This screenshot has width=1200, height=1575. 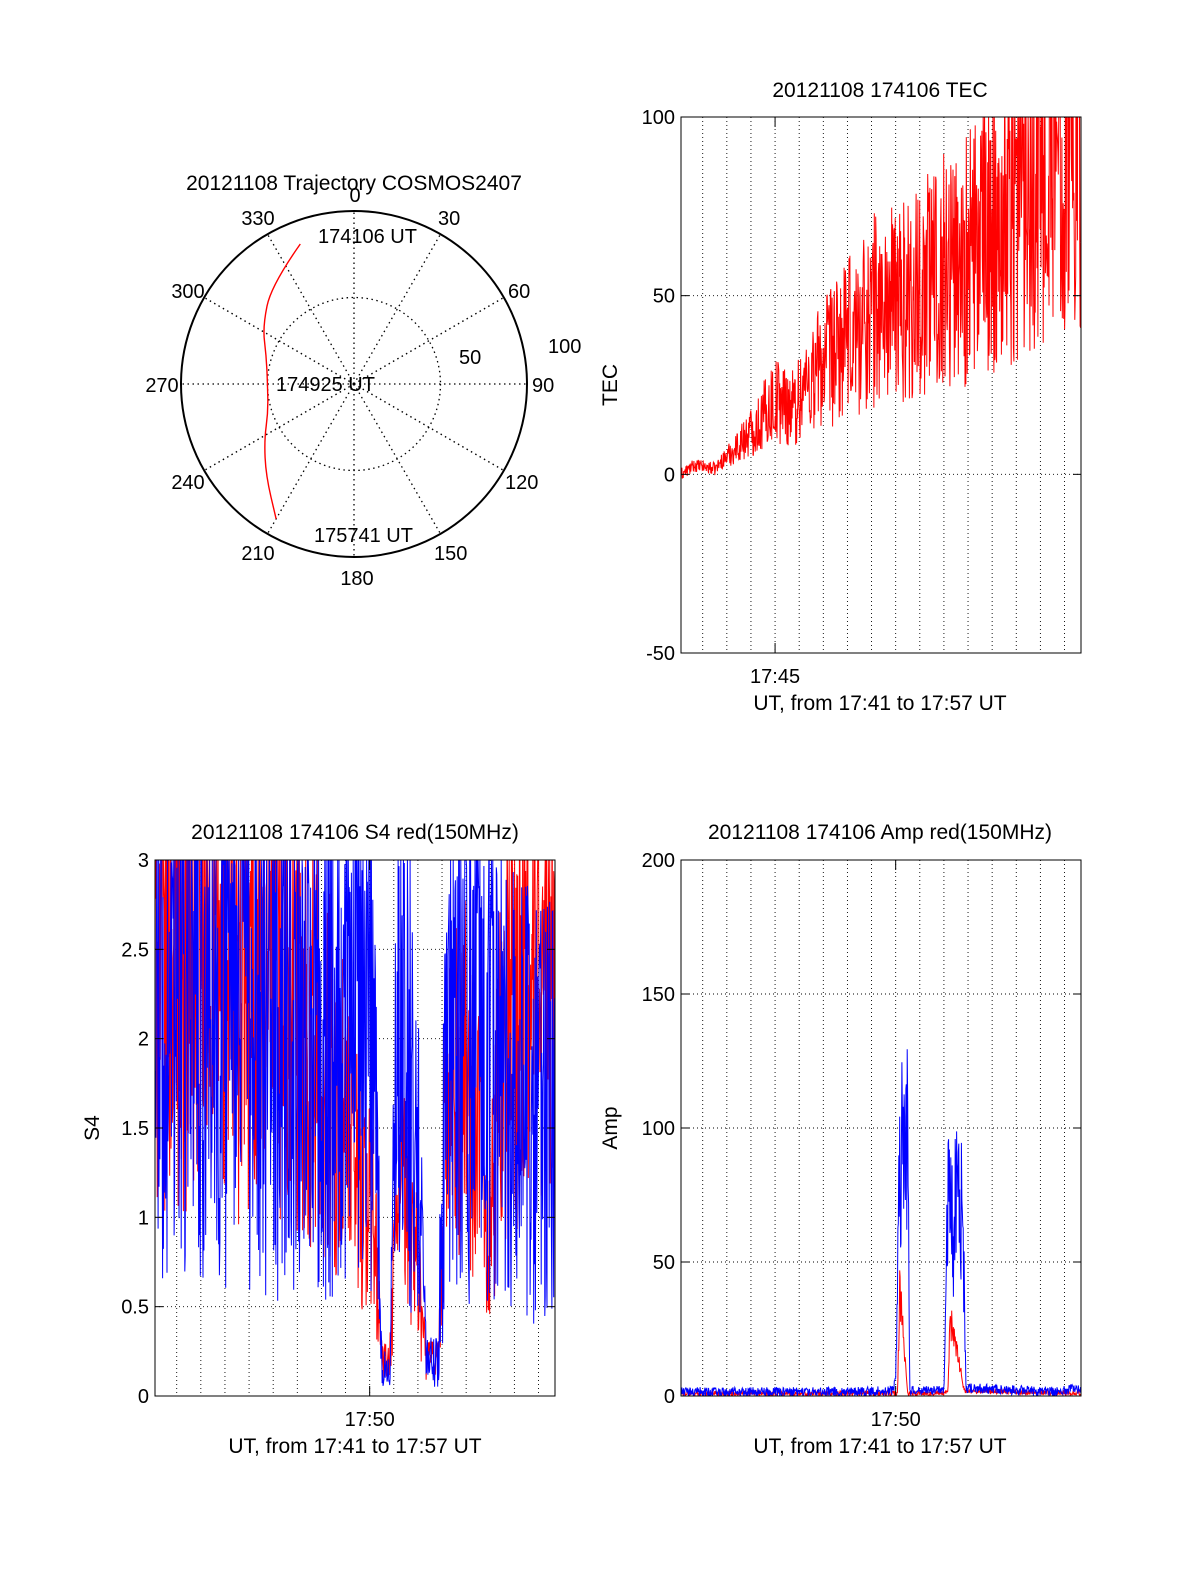 What do you see at coordinates (143, 1397) in the screenshot?
I see `s4-y-tick-label: 0` at bounding box center [143, 1397].